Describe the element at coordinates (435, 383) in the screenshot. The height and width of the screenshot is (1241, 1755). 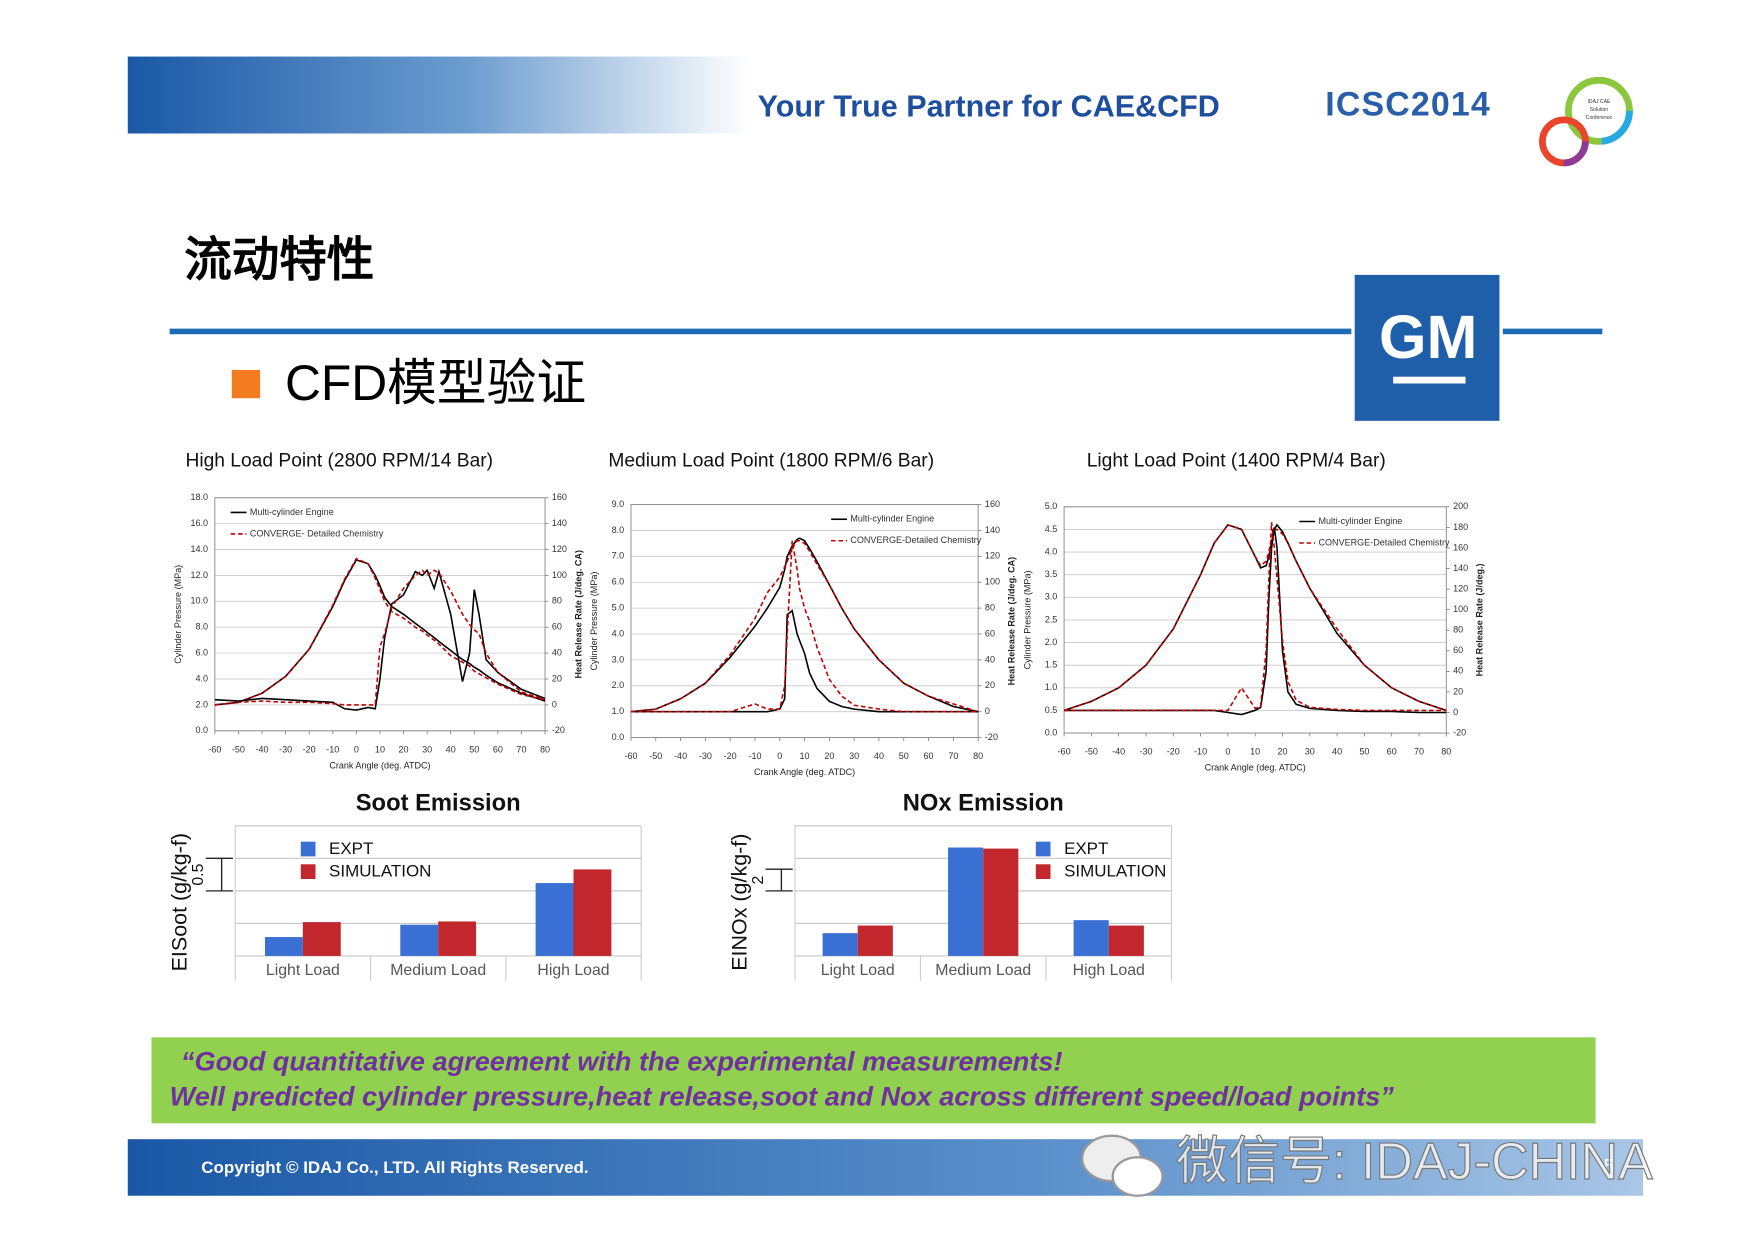
I see `bullet-text: CFD模型验证` at that location.